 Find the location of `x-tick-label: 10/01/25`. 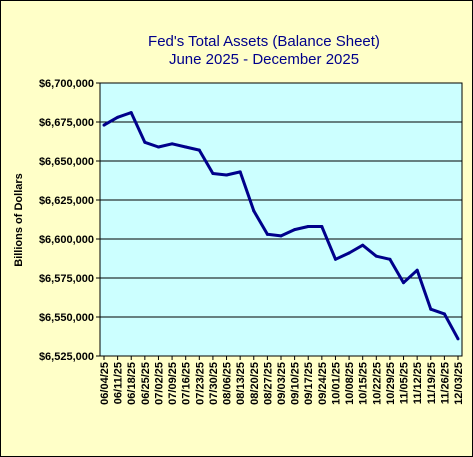

x-tick-label: 10/01/25 is located at coordinates (336, 383).